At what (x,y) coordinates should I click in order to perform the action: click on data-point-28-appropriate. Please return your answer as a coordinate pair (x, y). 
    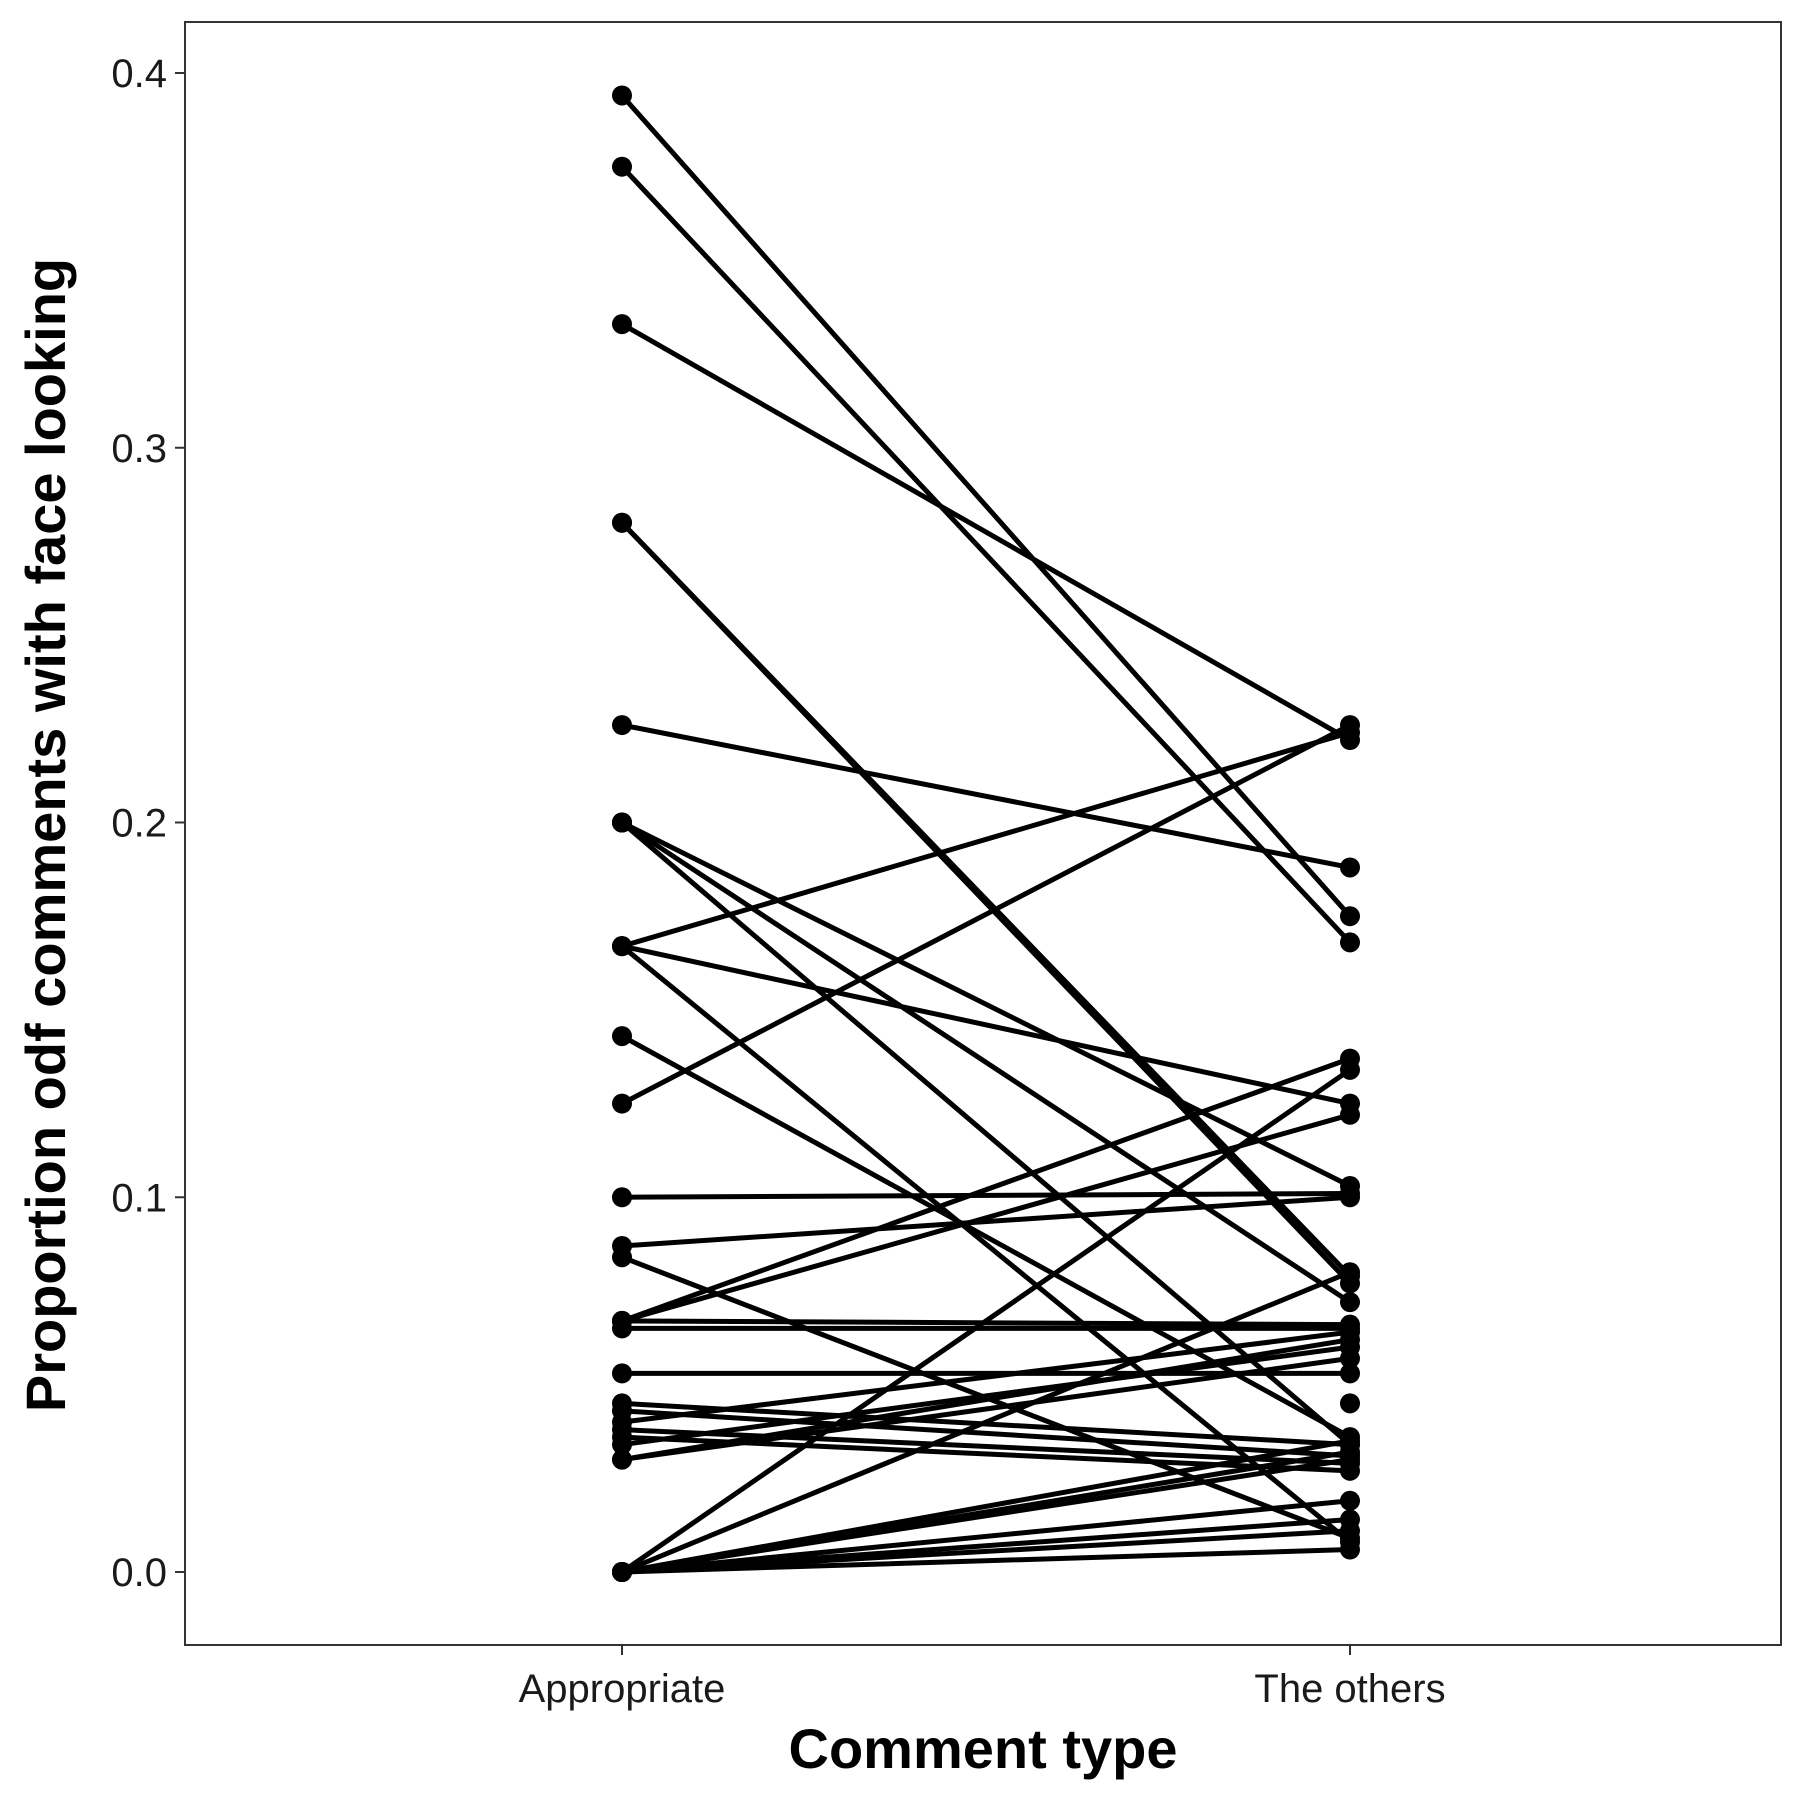
    Looking at the image, I should click on (622, 1444).